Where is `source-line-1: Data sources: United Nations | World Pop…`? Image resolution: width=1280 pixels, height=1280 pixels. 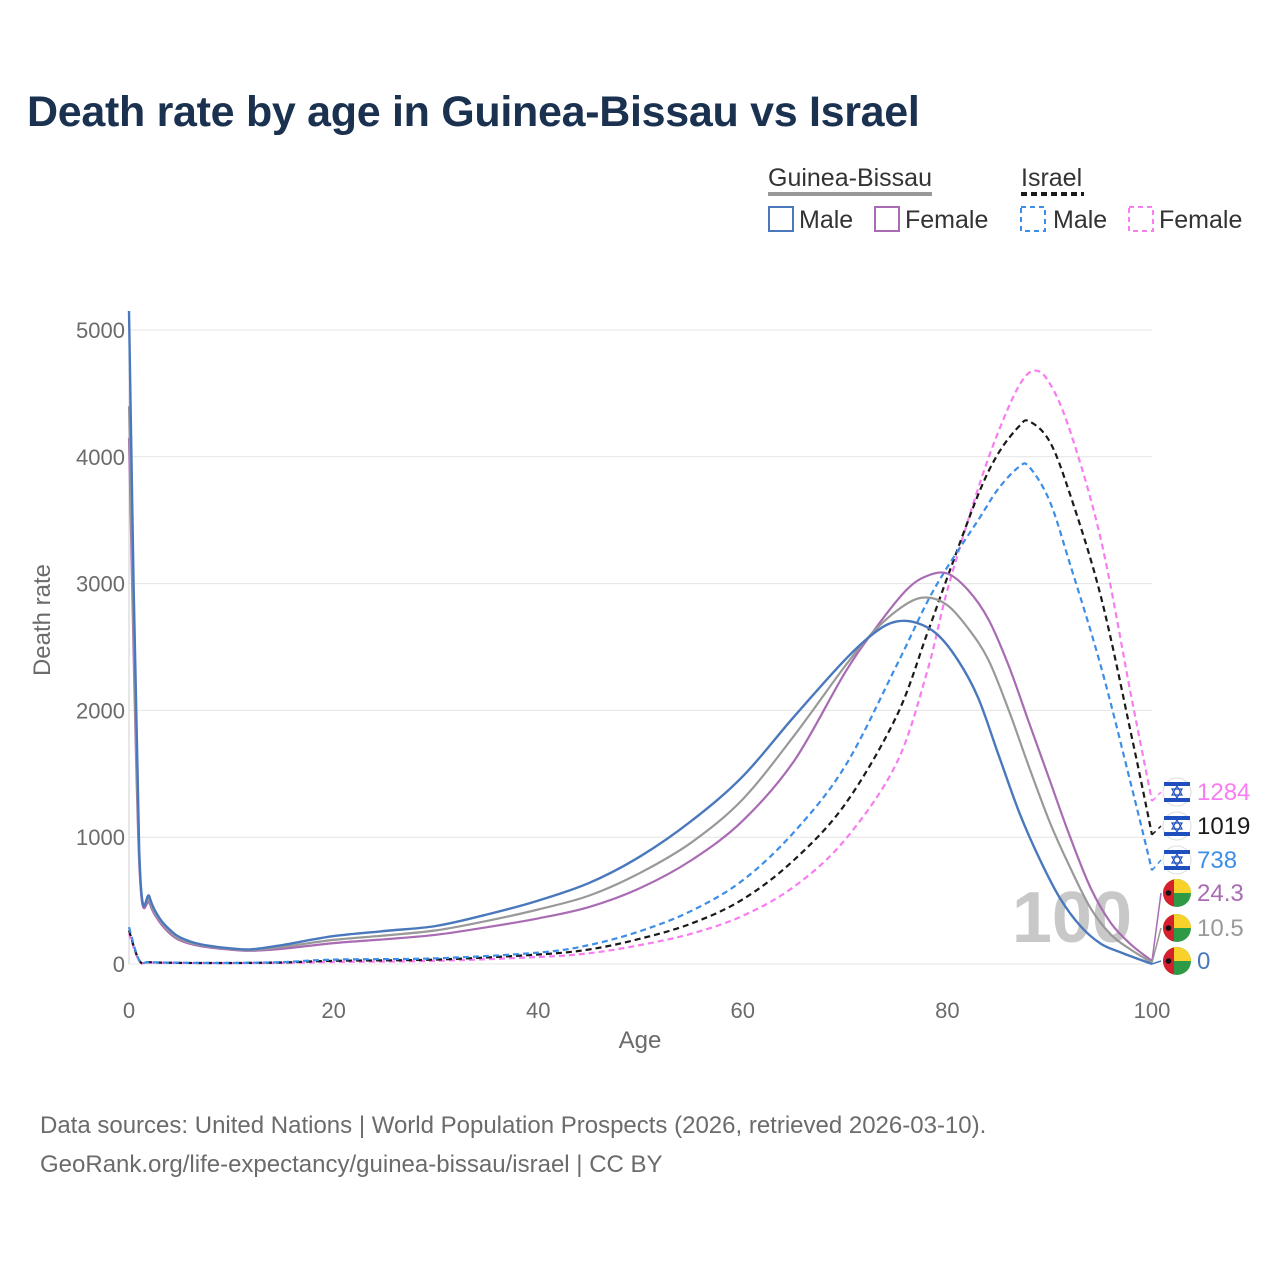
source-line-1: Data sources: United Nations | World Pop… is located at coordinates (513, 1125).